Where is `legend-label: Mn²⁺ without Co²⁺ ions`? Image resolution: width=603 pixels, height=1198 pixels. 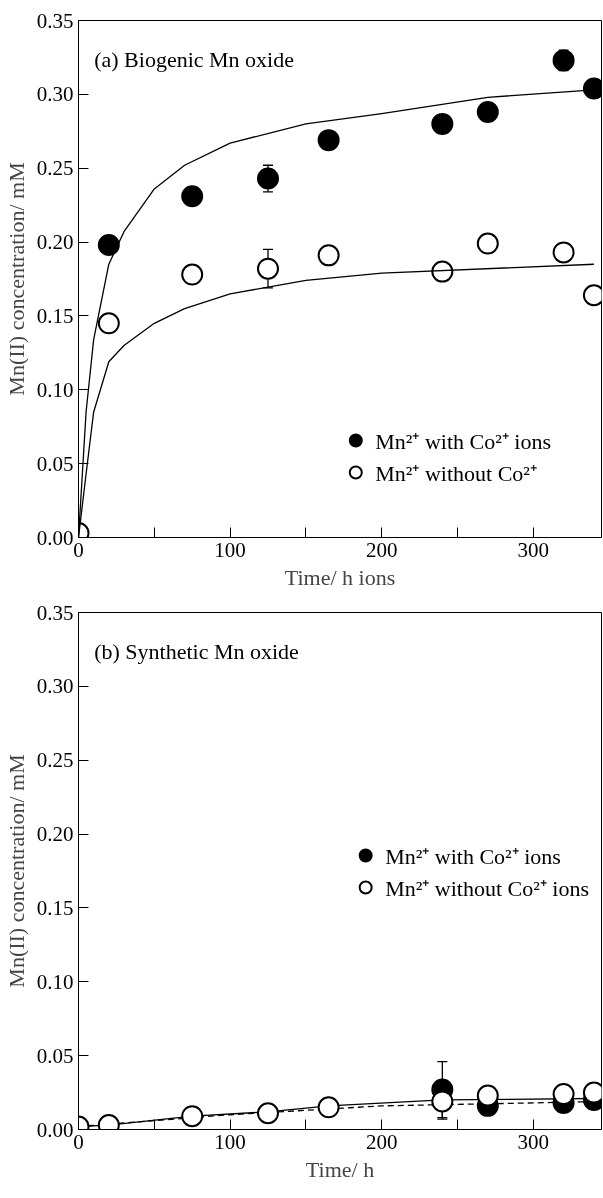
legend-label: Mn²⁺ without Co²⁺ ions is located at coordinates (487, 888).